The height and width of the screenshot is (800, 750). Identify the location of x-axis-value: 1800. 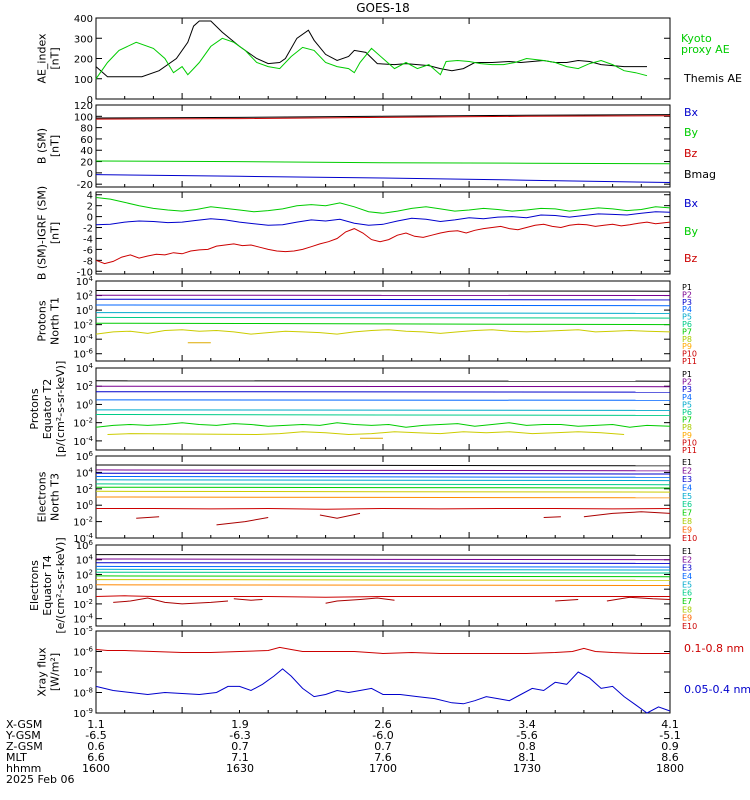
(670, 768).